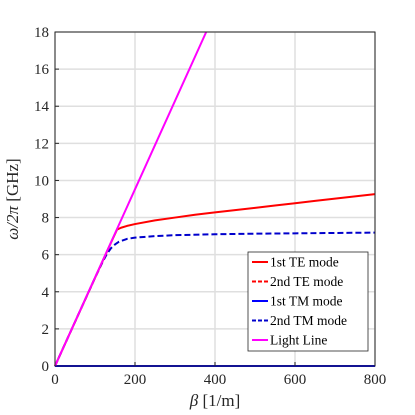 The width and height of the screenshot is (415, 415). What do you see at coordinates (194, 400) in the screenshot?
I see `x-axis-label-symbol: β` at bounding box center [194, 400].